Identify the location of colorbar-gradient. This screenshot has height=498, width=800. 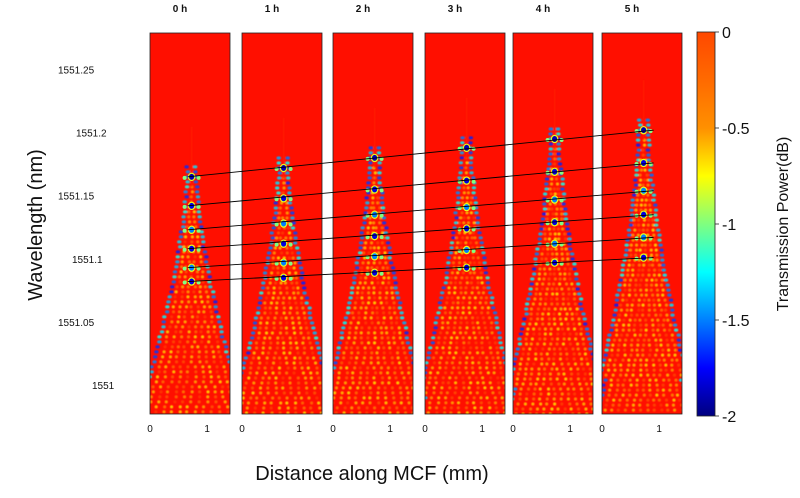
(706, 224).